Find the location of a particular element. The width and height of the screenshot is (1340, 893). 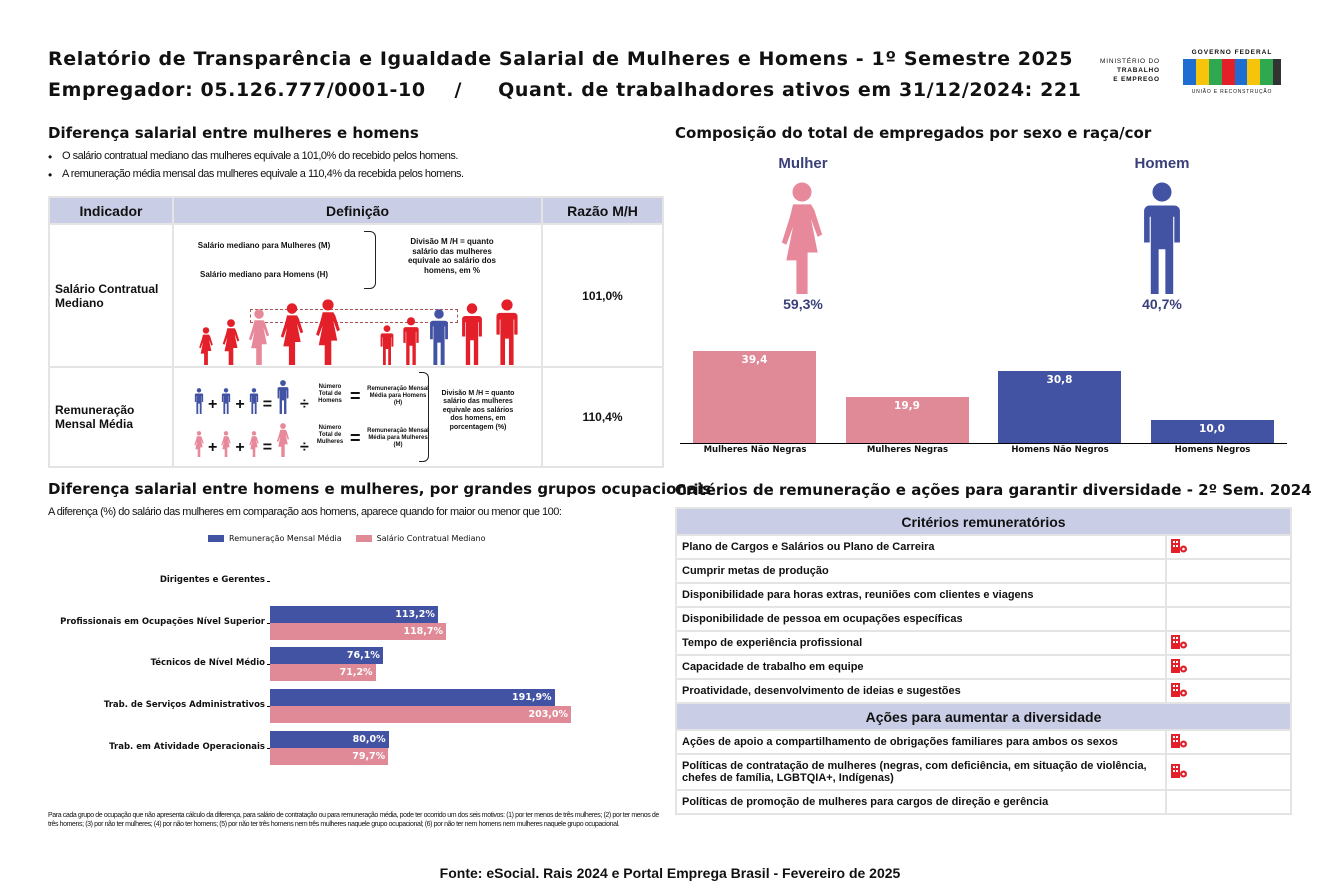

bar-salario-contratual: 79,7% is located at coordinates (329, 756).